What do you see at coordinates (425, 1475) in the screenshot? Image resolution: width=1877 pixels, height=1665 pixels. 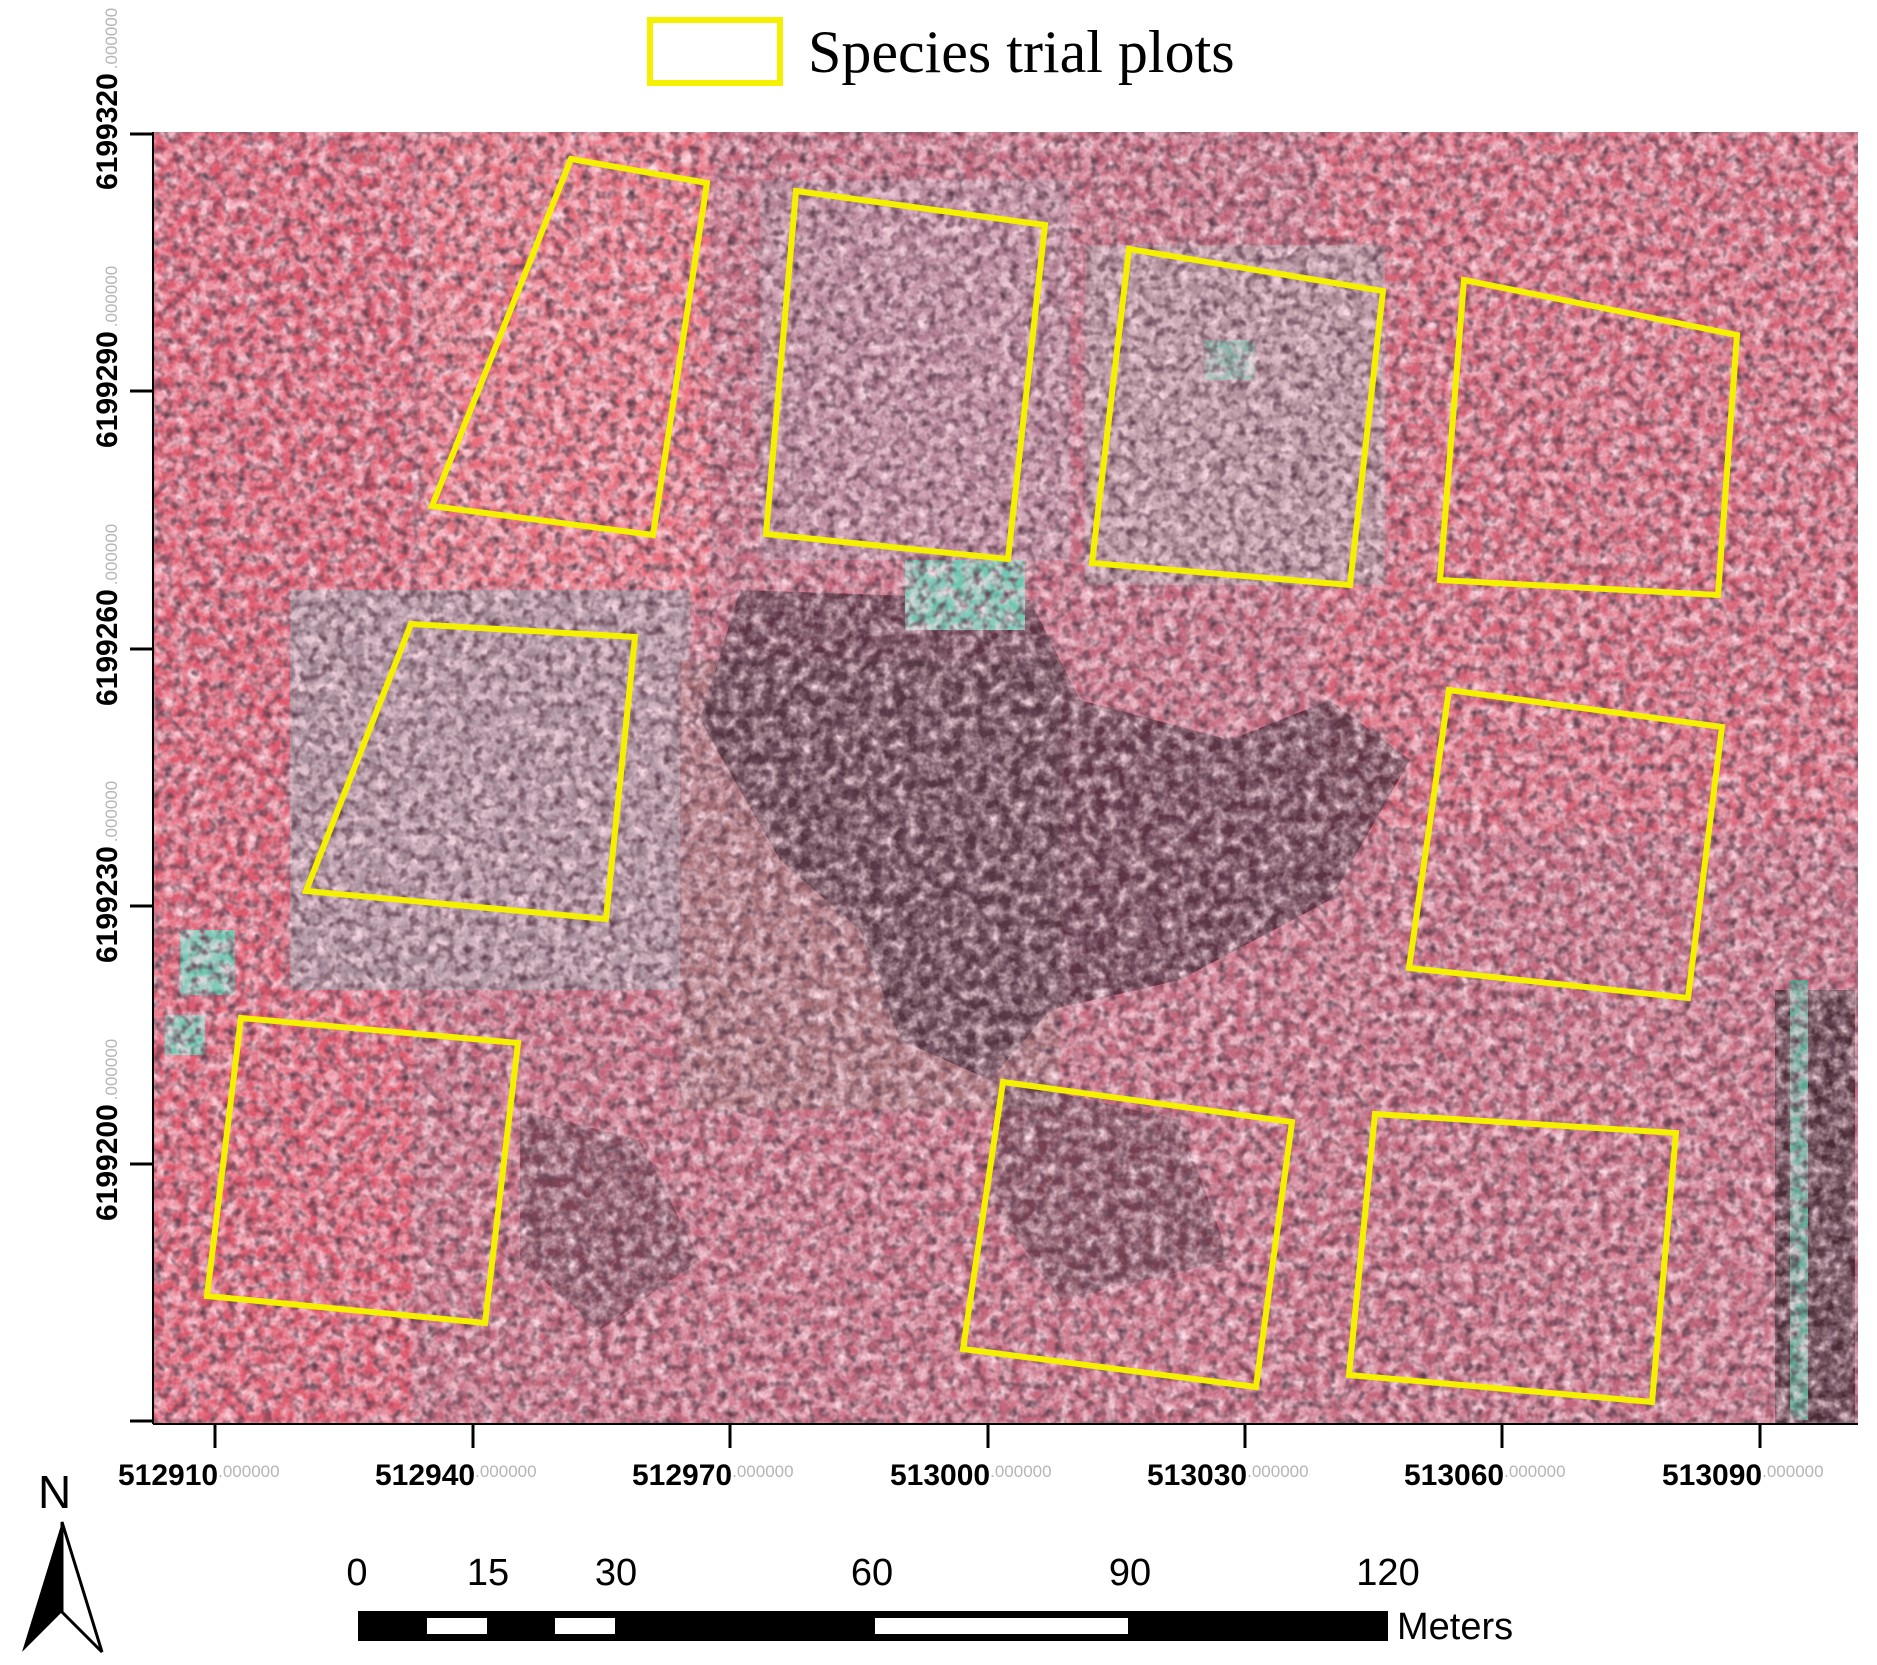 I see `x-tick-main: 512940` at bounding box center [425, 1475].